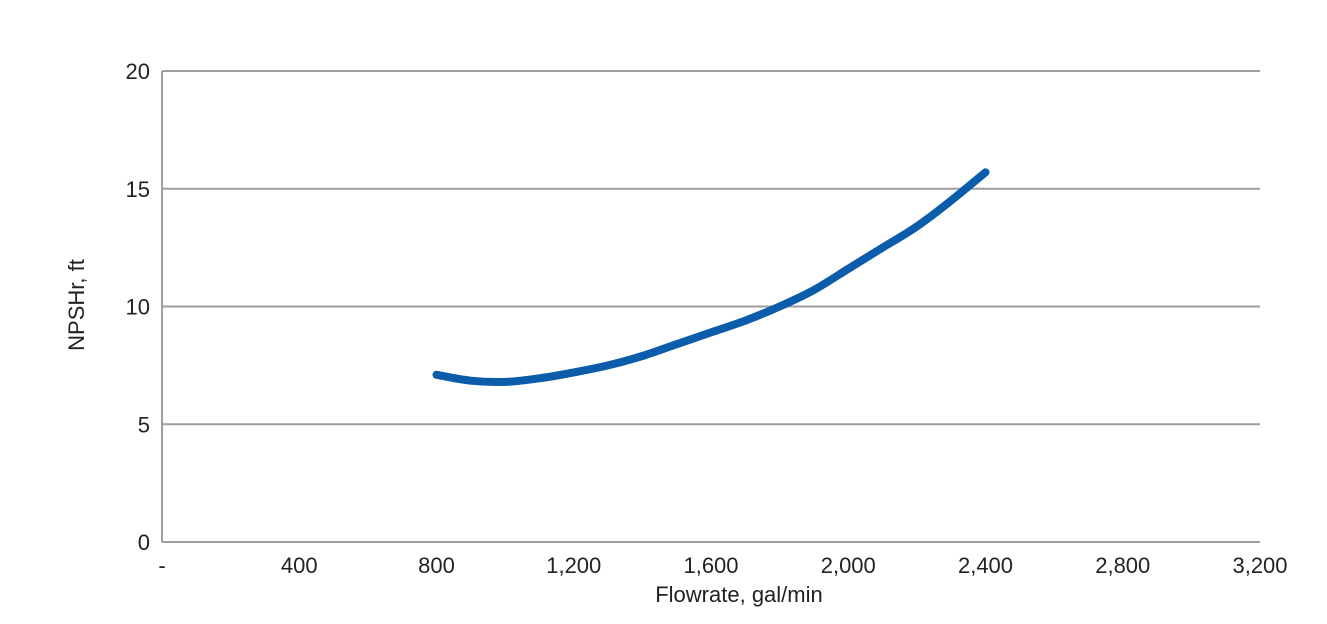 This screenshot has width=1327, height=624. What do you see at coordinates (138, 189) in the screenshot?
I see `y-tick-label: 15` at bounding box center [138, 189].